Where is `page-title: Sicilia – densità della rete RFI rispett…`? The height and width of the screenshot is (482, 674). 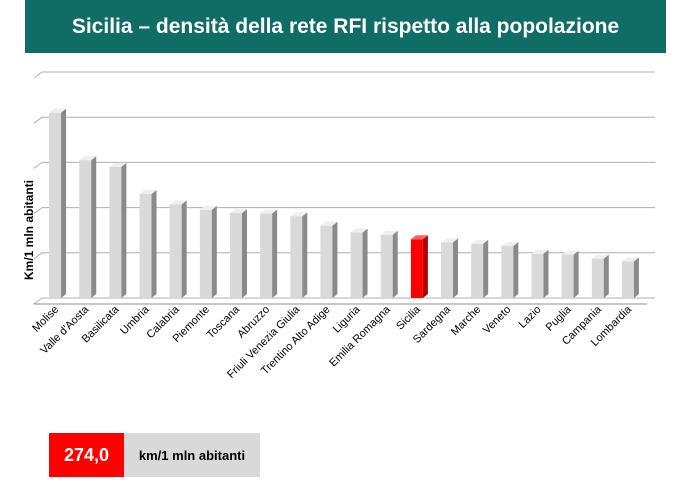
page-title: Sicilia – densità della rete RFI rispett… is located at coordinates (345, 26).